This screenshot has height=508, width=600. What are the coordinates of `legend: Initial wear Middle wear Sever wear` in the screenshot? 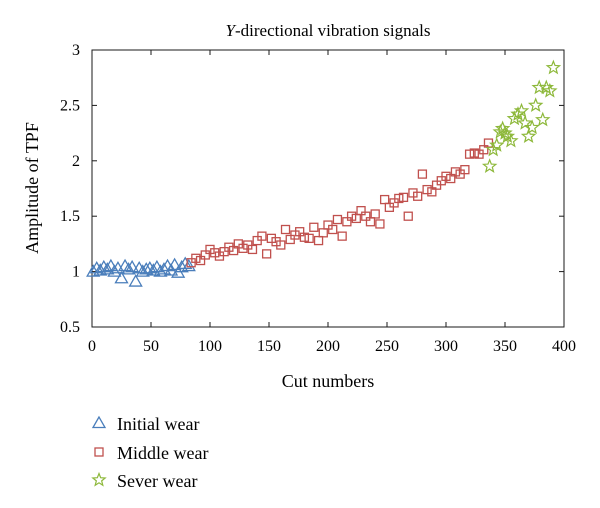 It's located at (149, 452).